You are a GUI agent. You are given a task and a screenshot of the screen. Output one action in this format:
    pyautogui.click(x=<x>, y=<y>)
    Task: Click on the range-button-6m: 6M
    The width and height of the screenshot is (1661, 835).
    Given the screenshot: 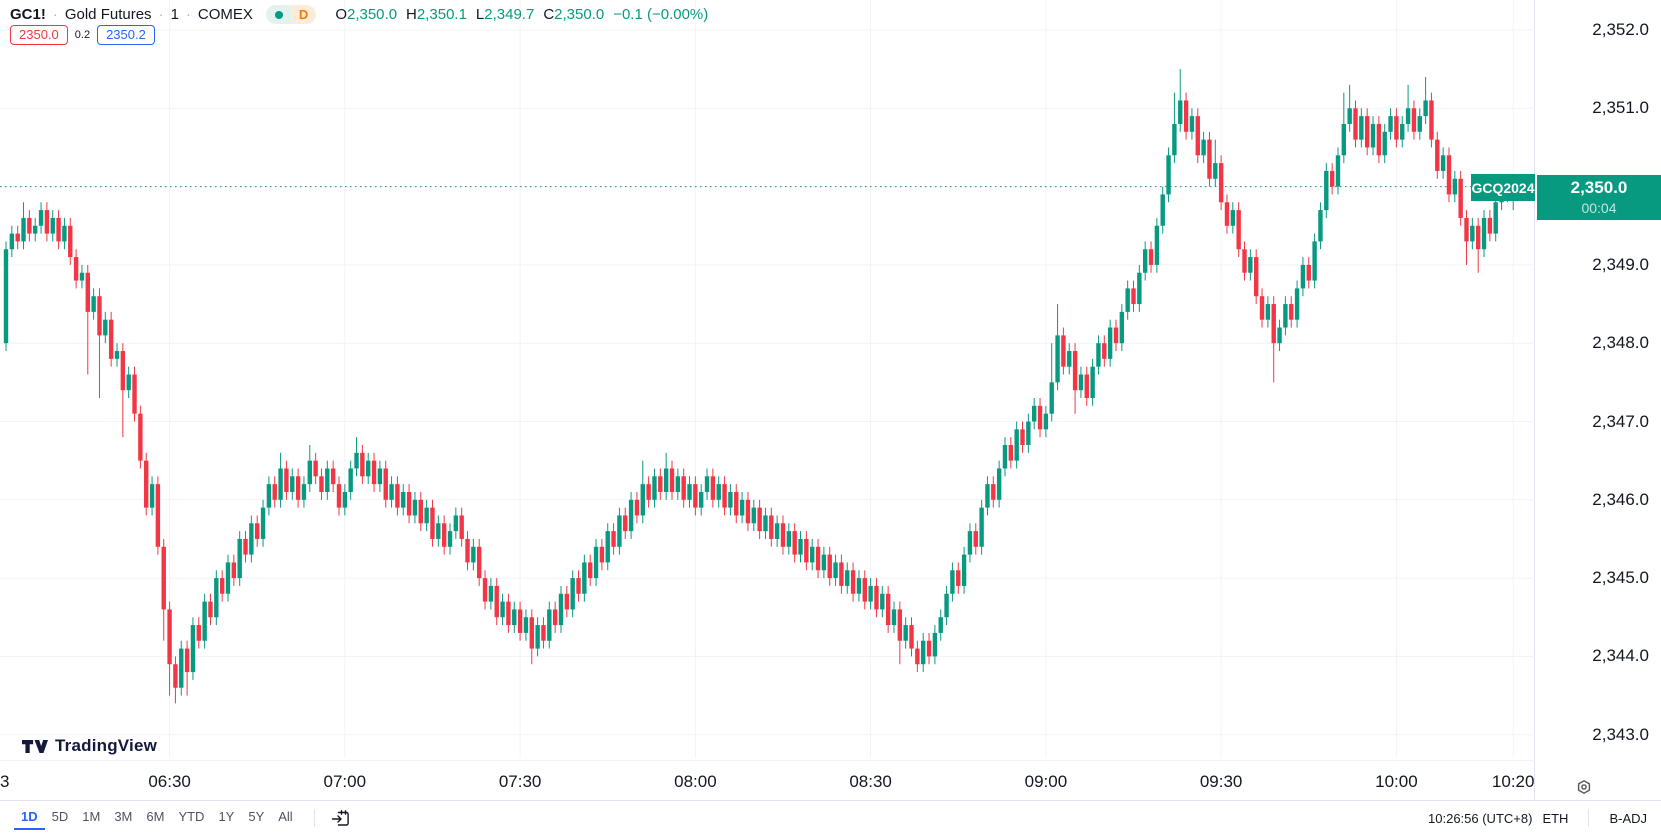 What is the action you would take?
    pyautogui.click(x=155, y=818)
    